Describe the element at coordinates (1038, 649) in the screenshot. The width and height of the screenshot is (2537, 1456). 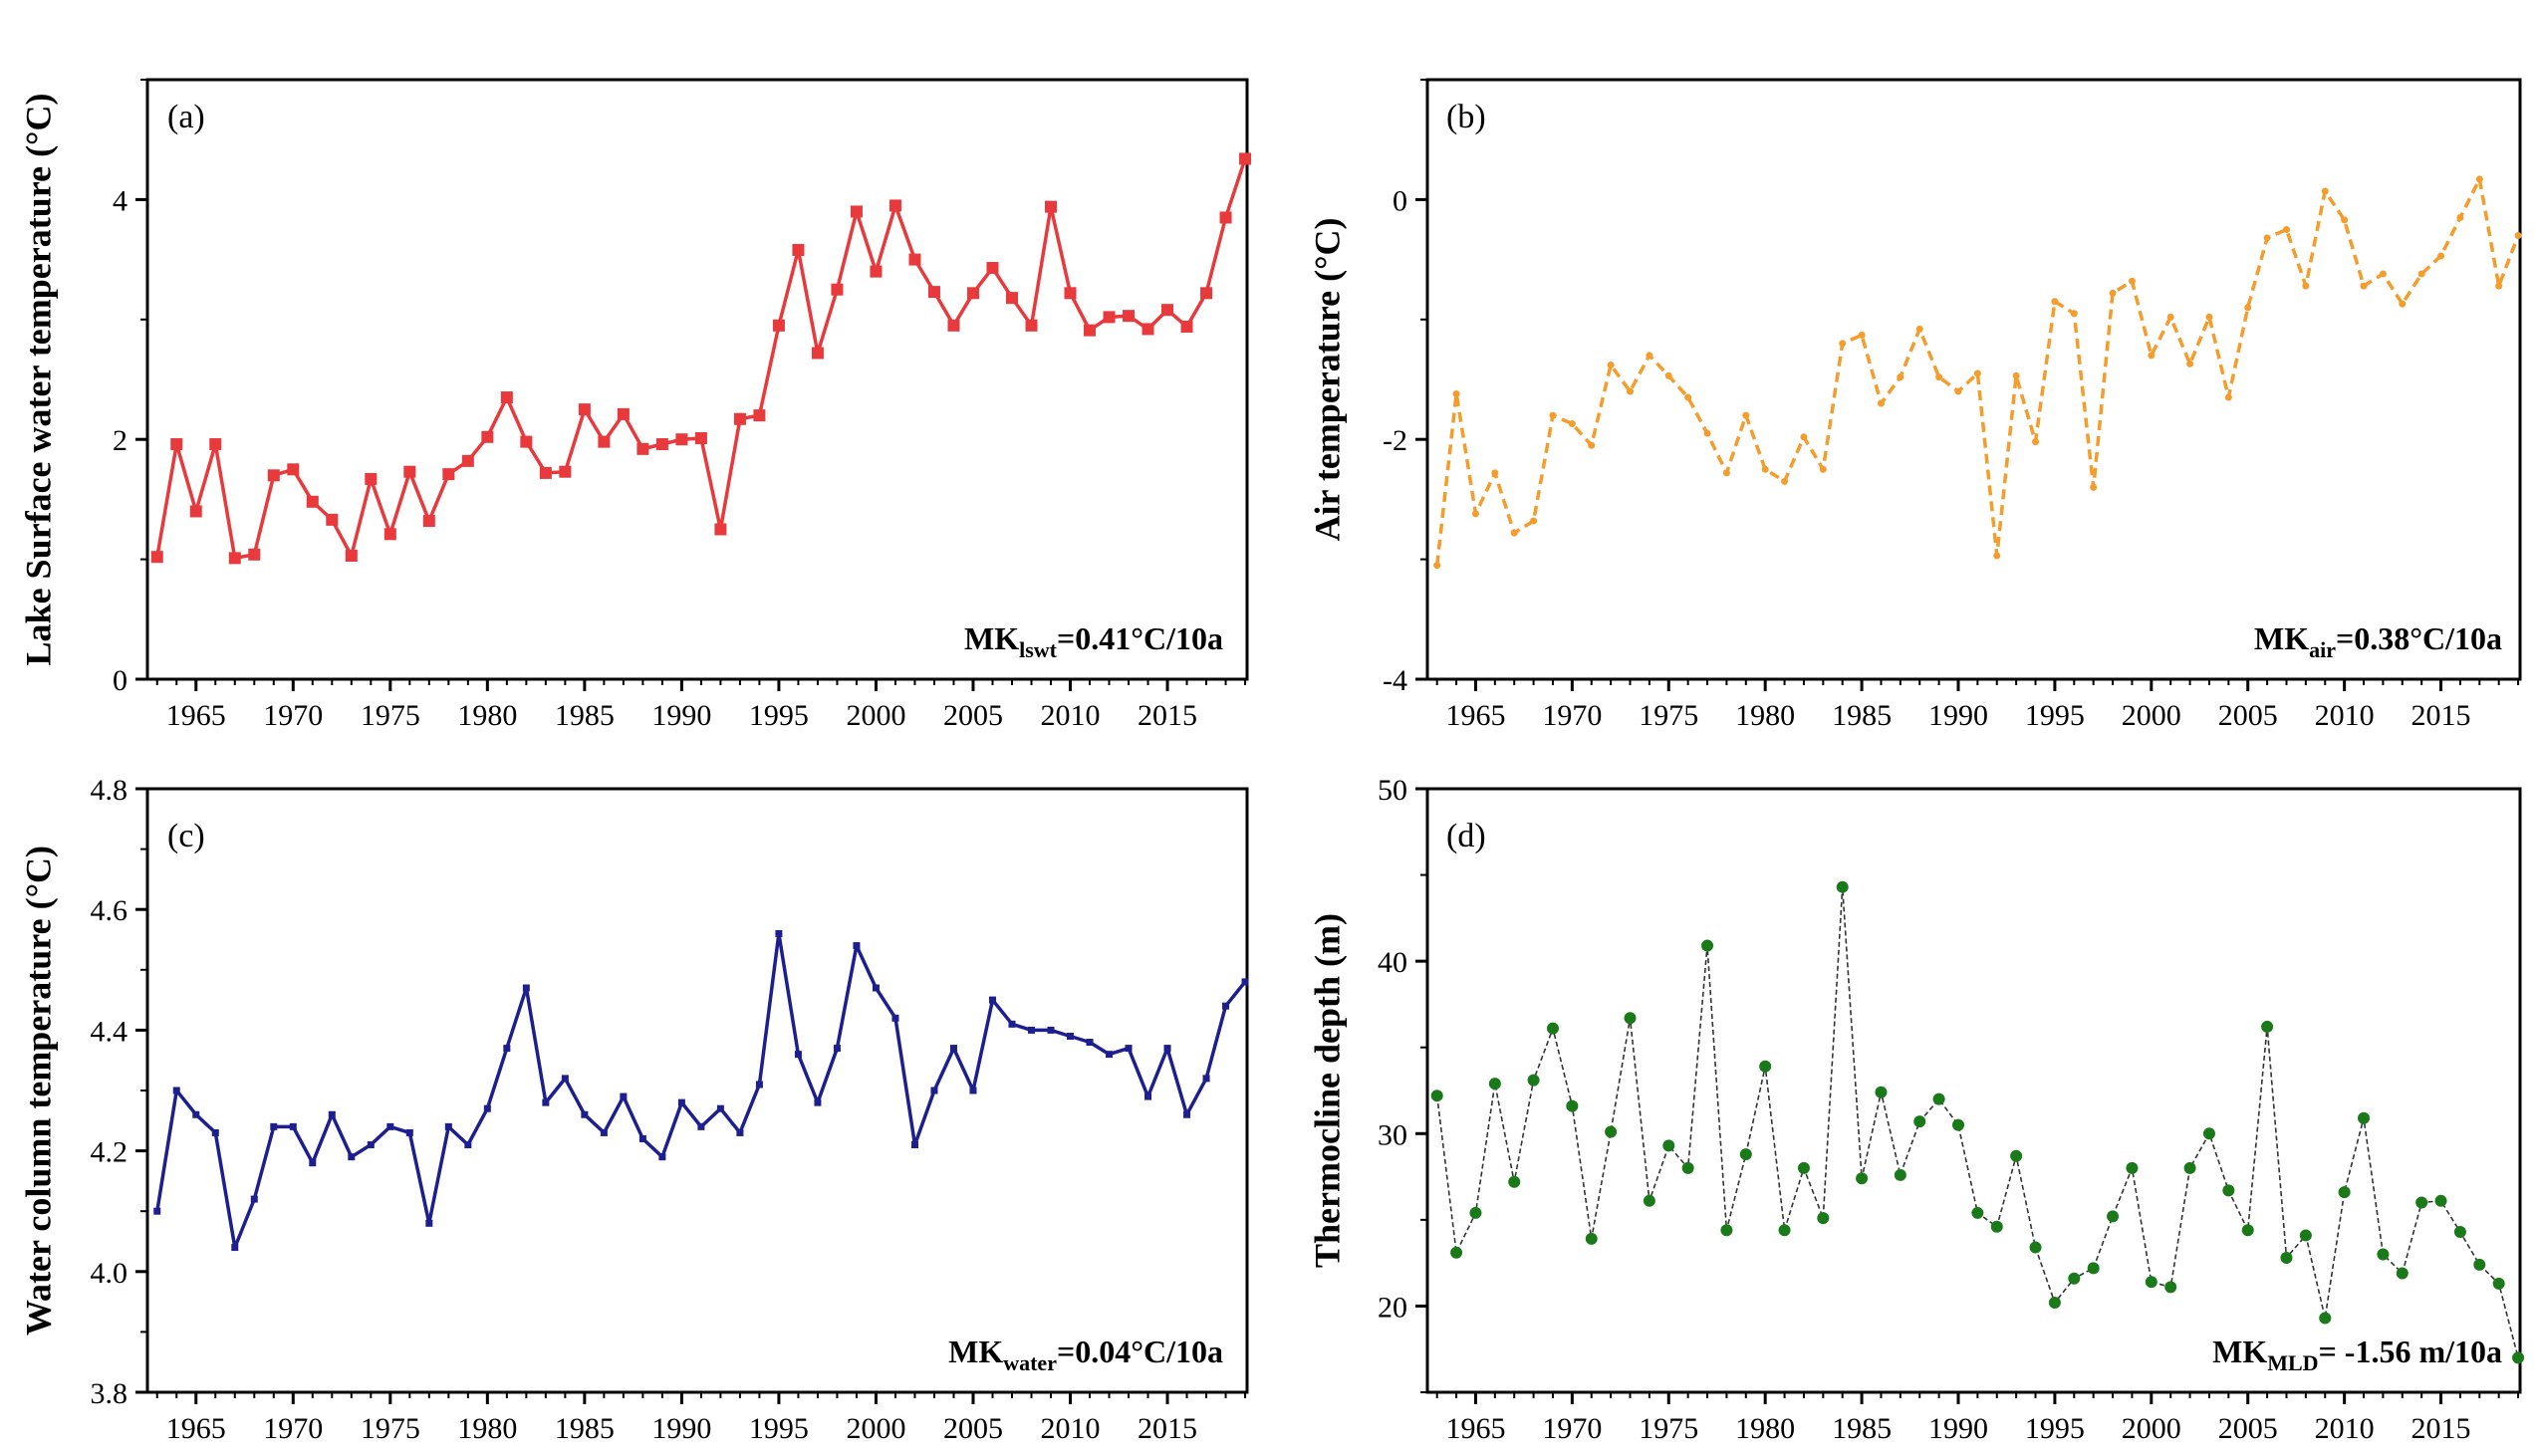
I see `mk-subscript: lswt` at that location.